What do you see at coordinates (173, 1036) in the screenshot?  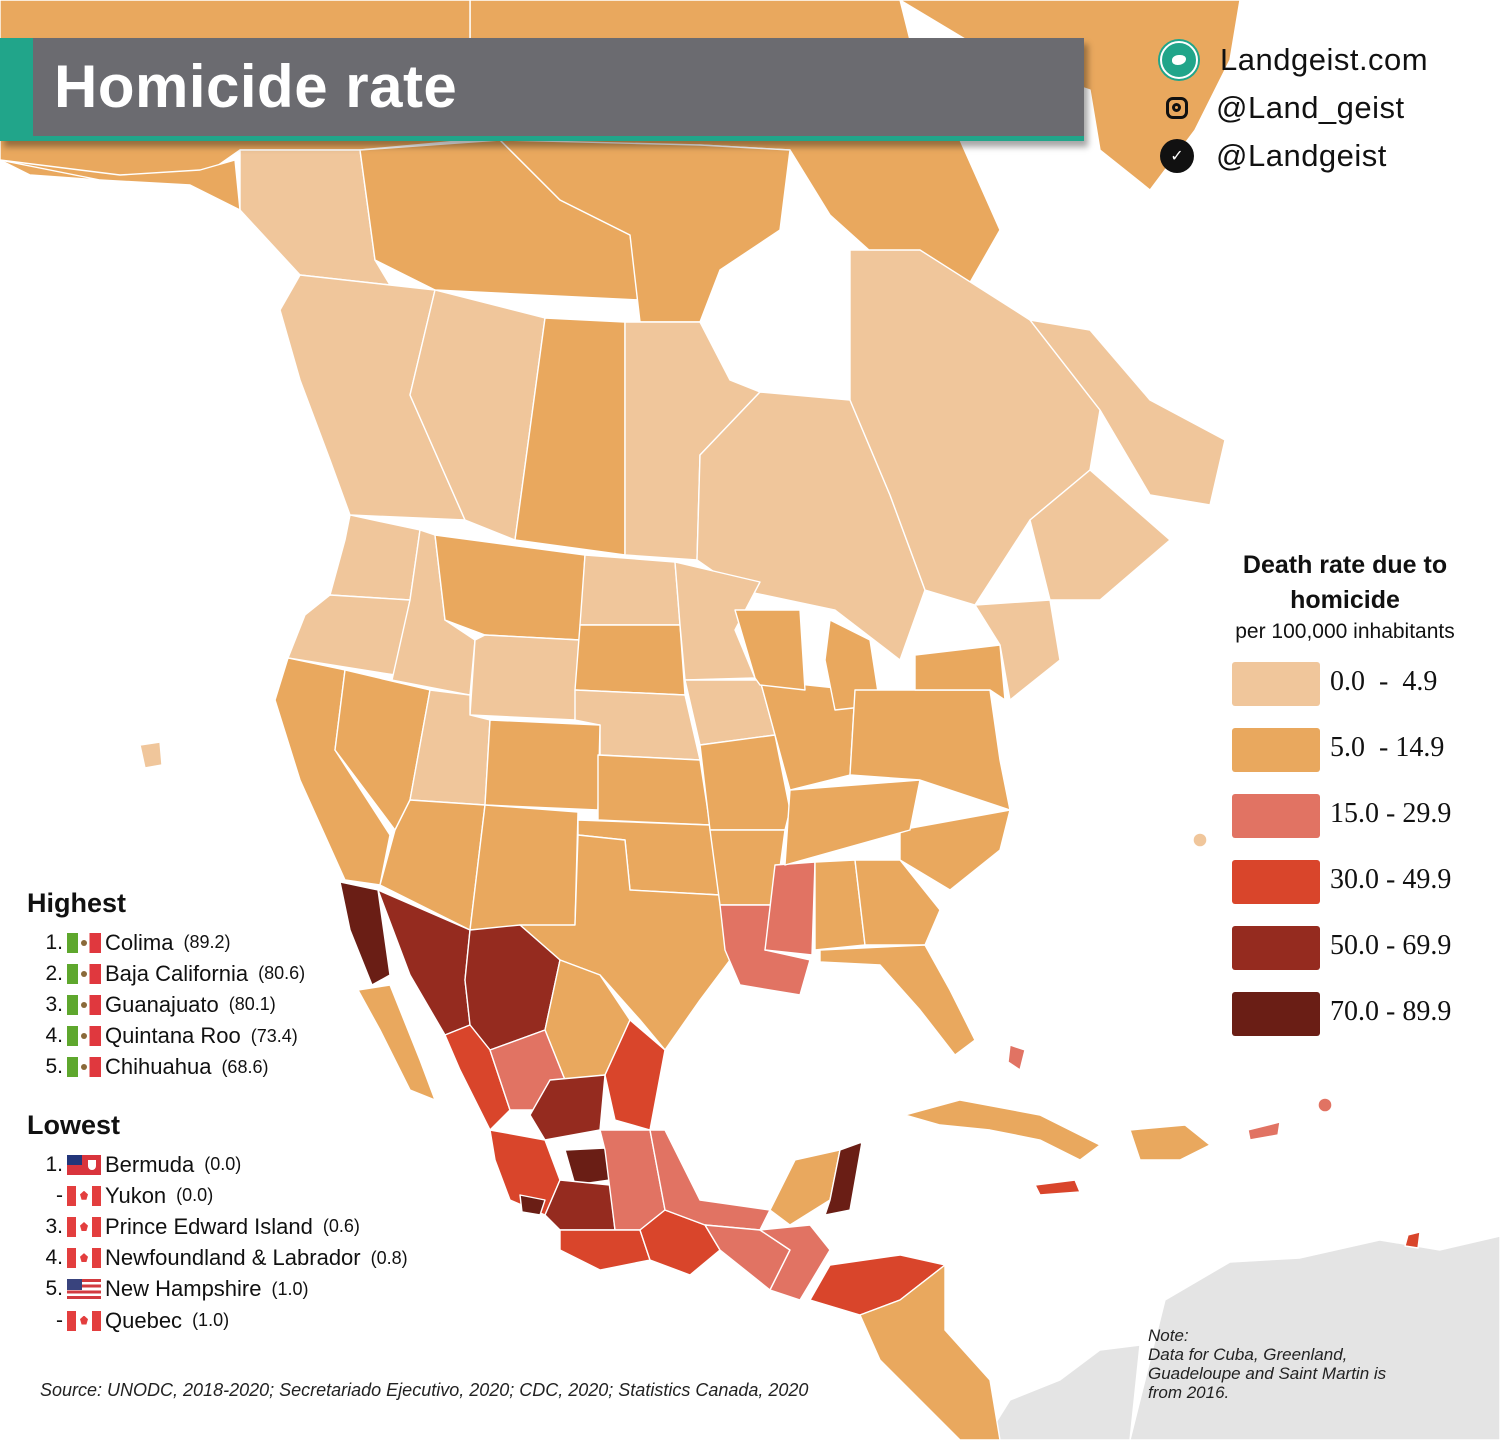 I see `region-name: Quintana Roo` at bounding box center [173, 1036].